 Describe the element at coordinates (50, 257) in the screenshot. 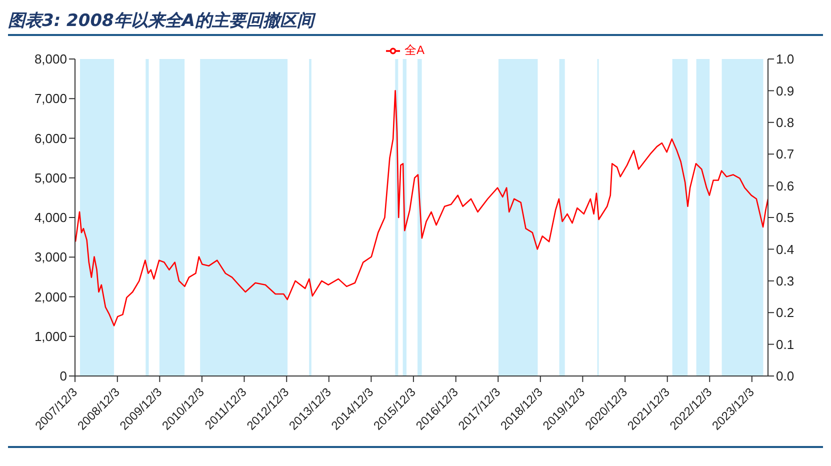

I see `y-tick-label: 3,000` at that location.